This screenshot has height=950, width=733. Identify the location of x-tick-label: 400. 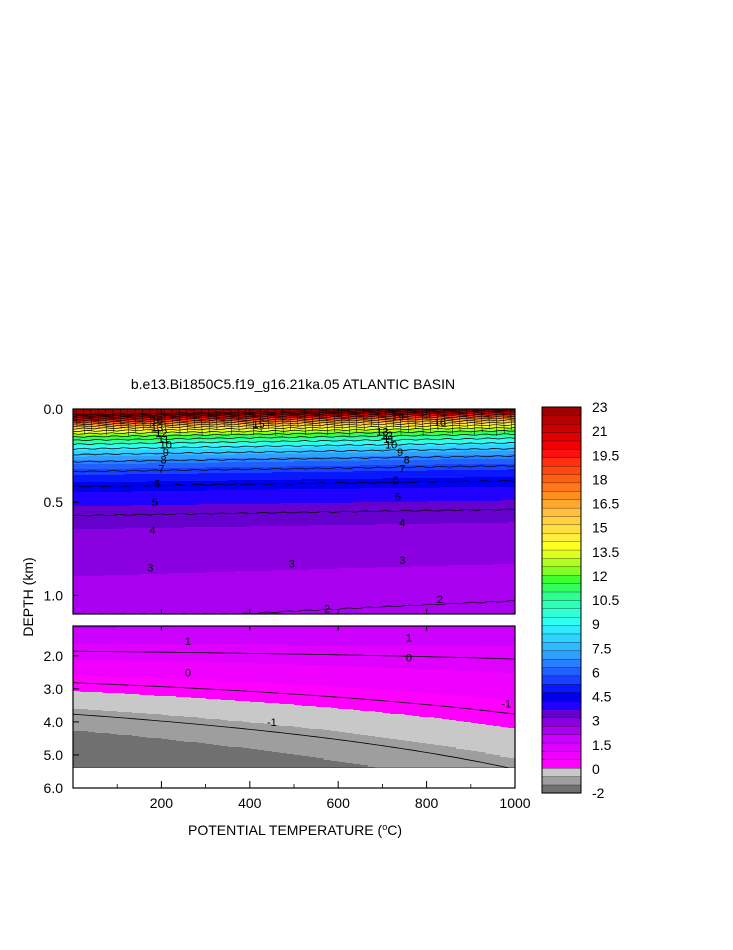
(250, 803).